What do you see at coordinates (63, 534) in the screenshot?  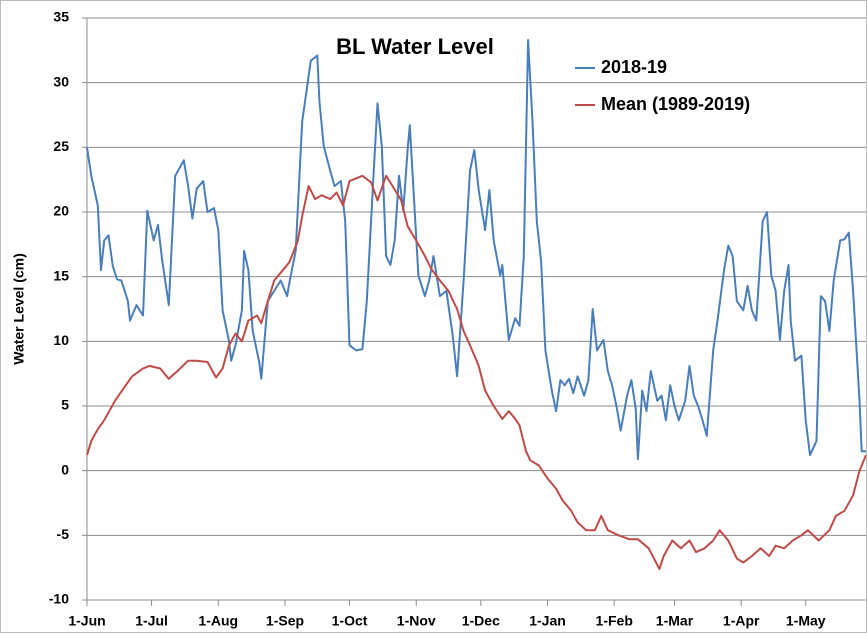 I see `y-tick-label: -5` at bounding box center [63, 534].